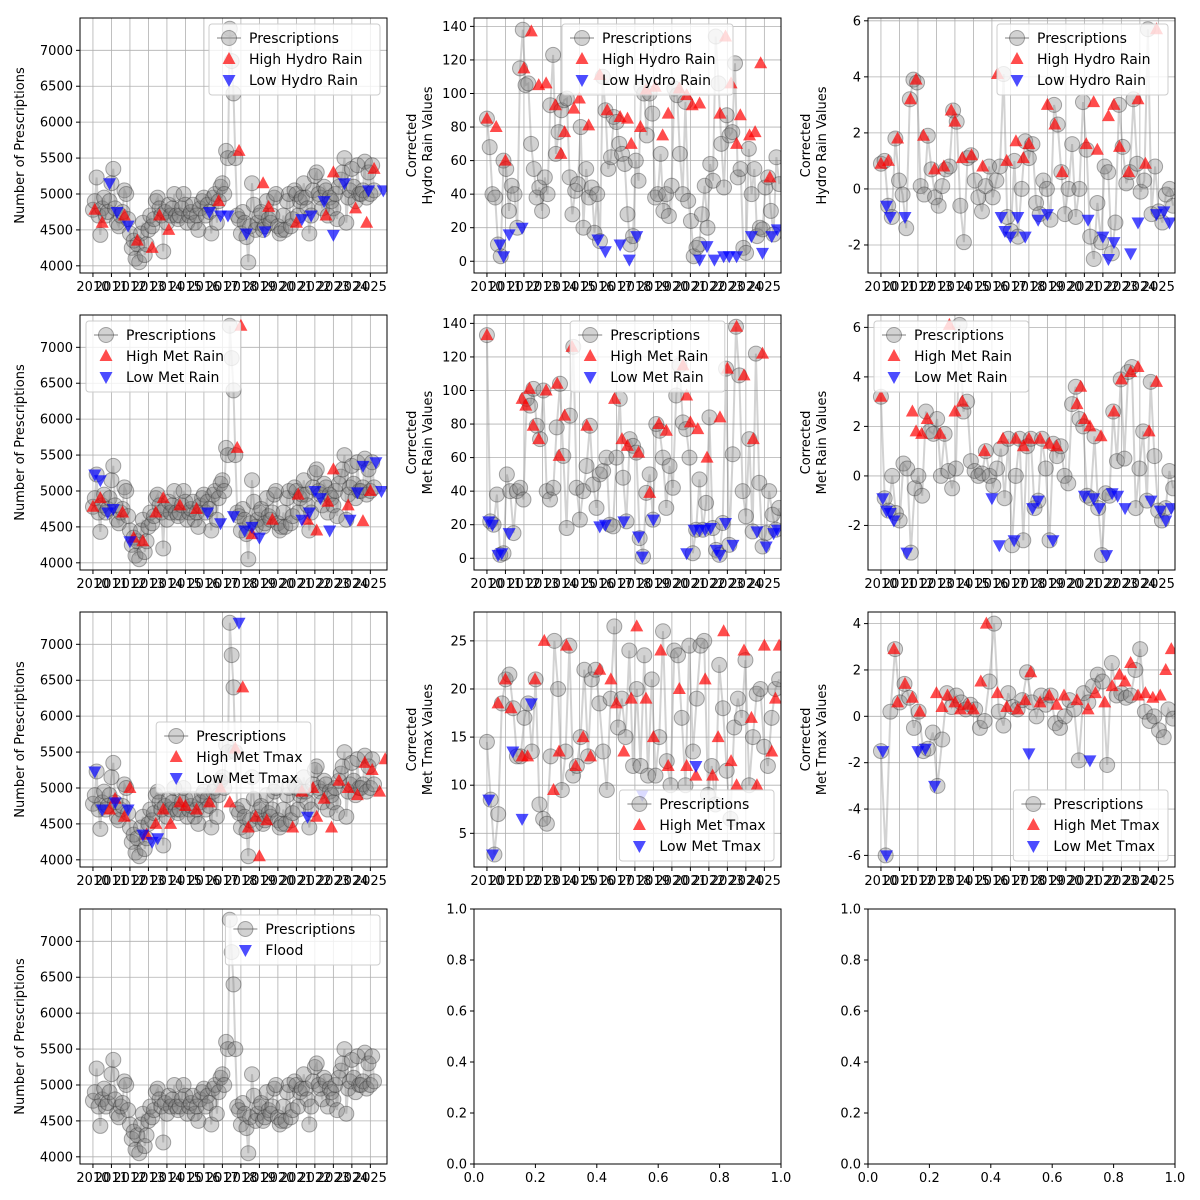 This screenshot has height=1200, width=1200. What do you see at coordinates (303, 81) in the screenshot?
I see `legend-label: Low Hydro Rain` at bounding box center [303, 81].